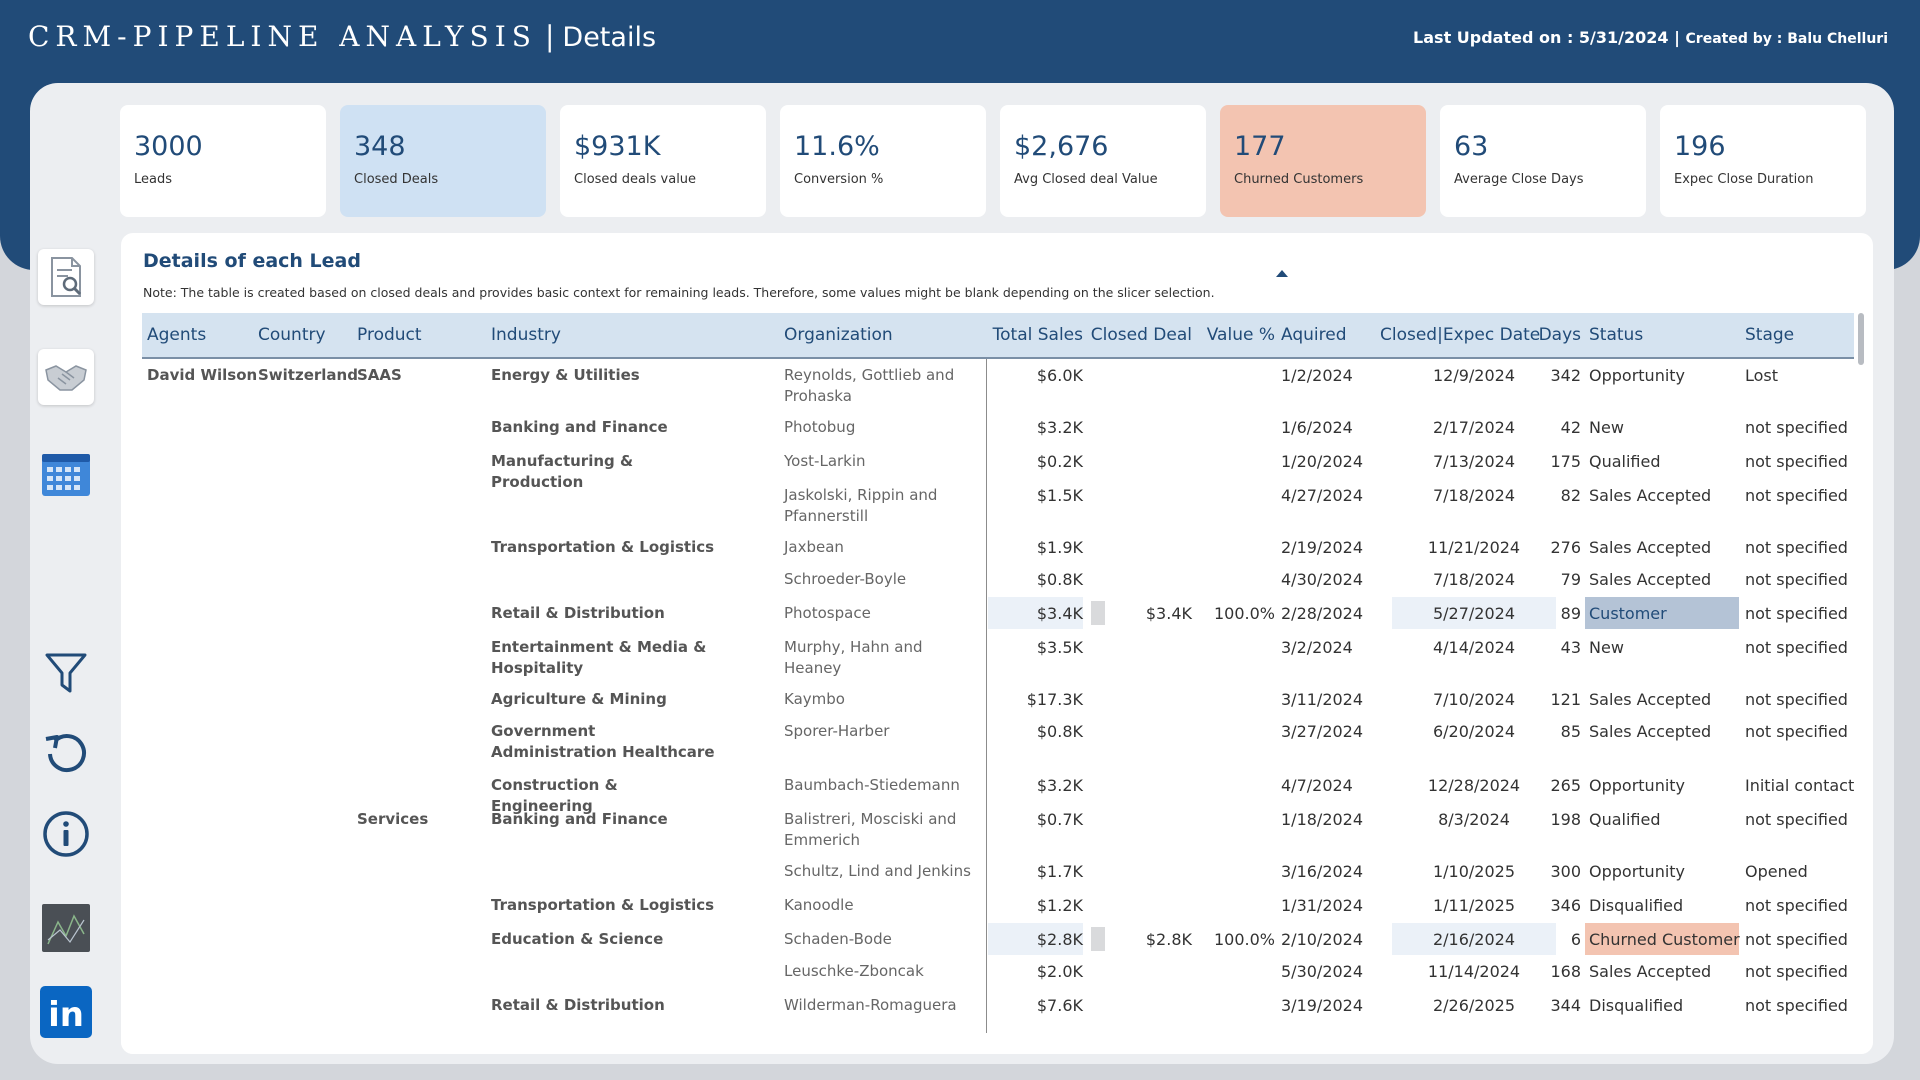 Image resolution: width=1920 pixels, height=1080 pixels. Describe the element at coordinates (578, 1005) in the screenshot. I see `cell-industry: Retail & Distribution` at that location.